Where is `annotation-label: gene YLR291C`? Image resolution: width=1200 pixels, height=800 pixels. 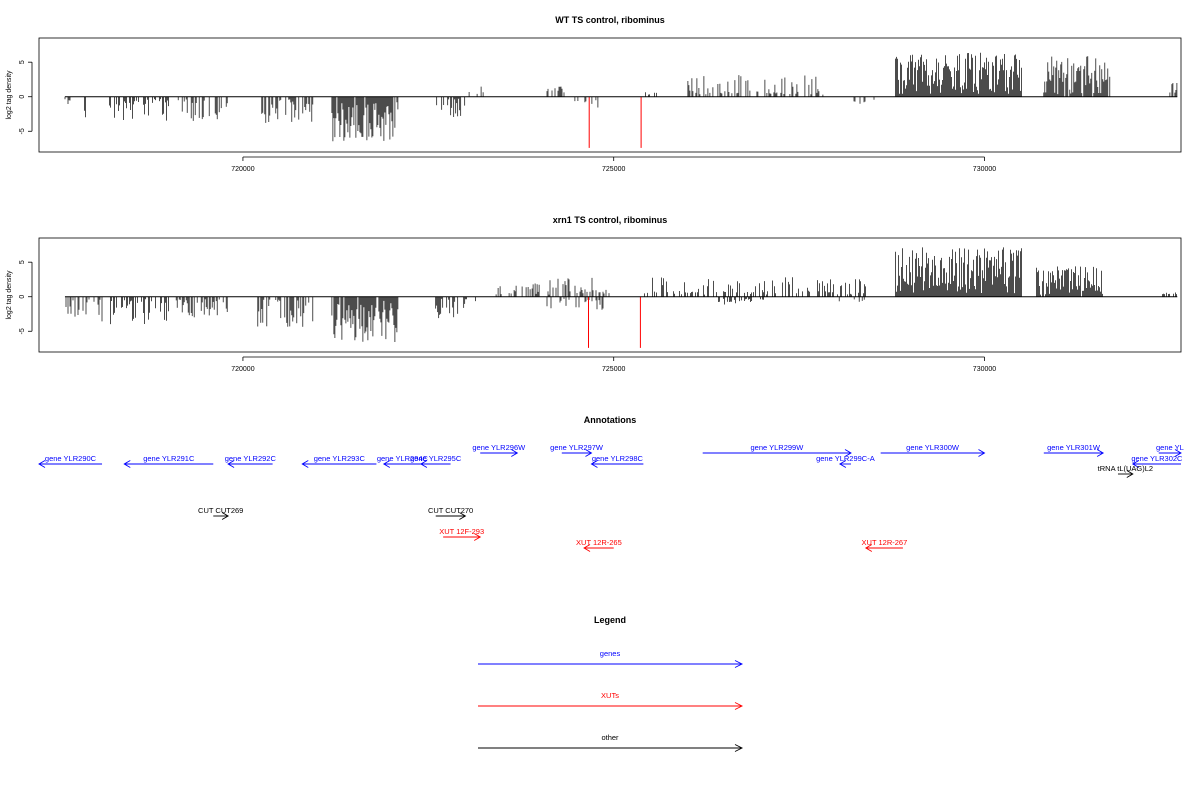
annotation-label: gene YLR291C is located at coordinates (169, 458).